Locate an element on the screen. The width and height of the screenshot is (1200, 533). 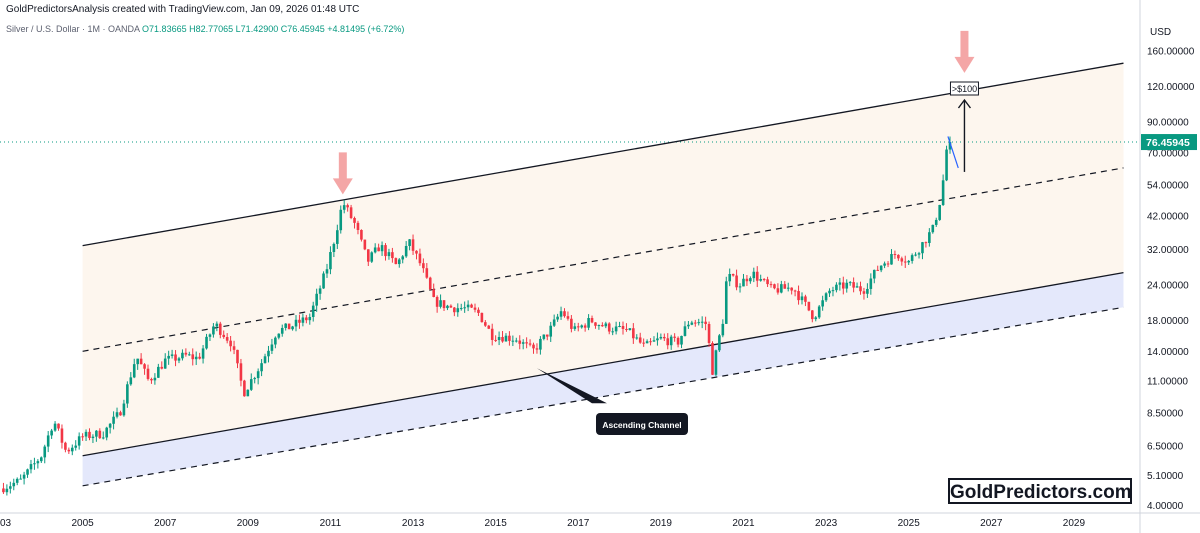
target-arrow is located at coordinates (964, 51).